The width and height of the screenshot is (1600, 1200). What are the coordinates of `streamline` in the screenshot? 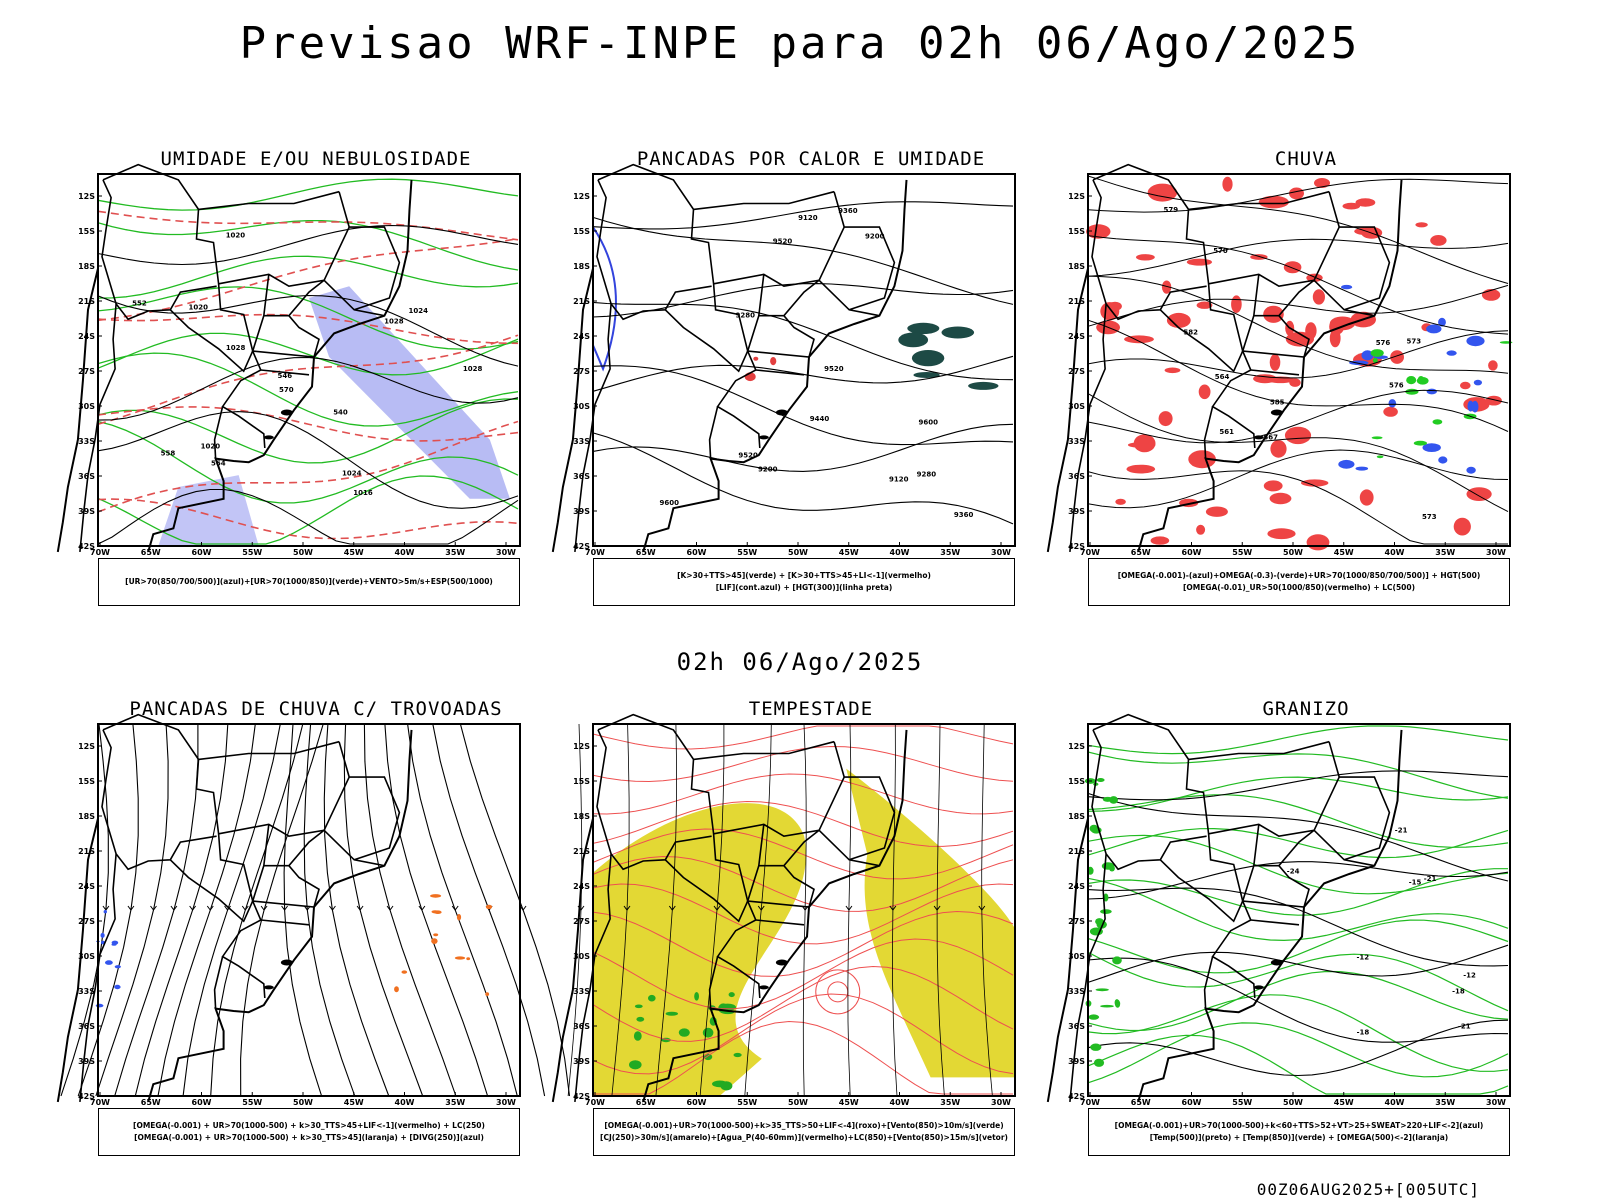 It's located at (206, 910).